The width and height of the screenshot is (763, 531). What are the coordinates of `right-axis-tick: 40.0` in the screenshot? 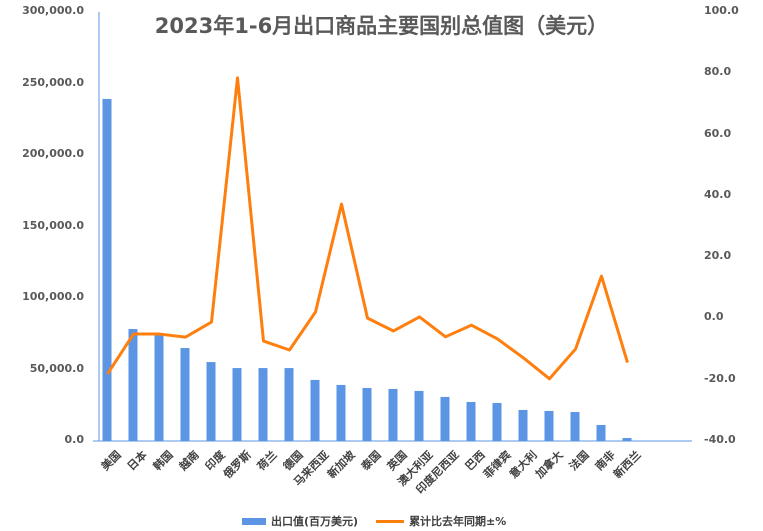 It's located at (718, 194).